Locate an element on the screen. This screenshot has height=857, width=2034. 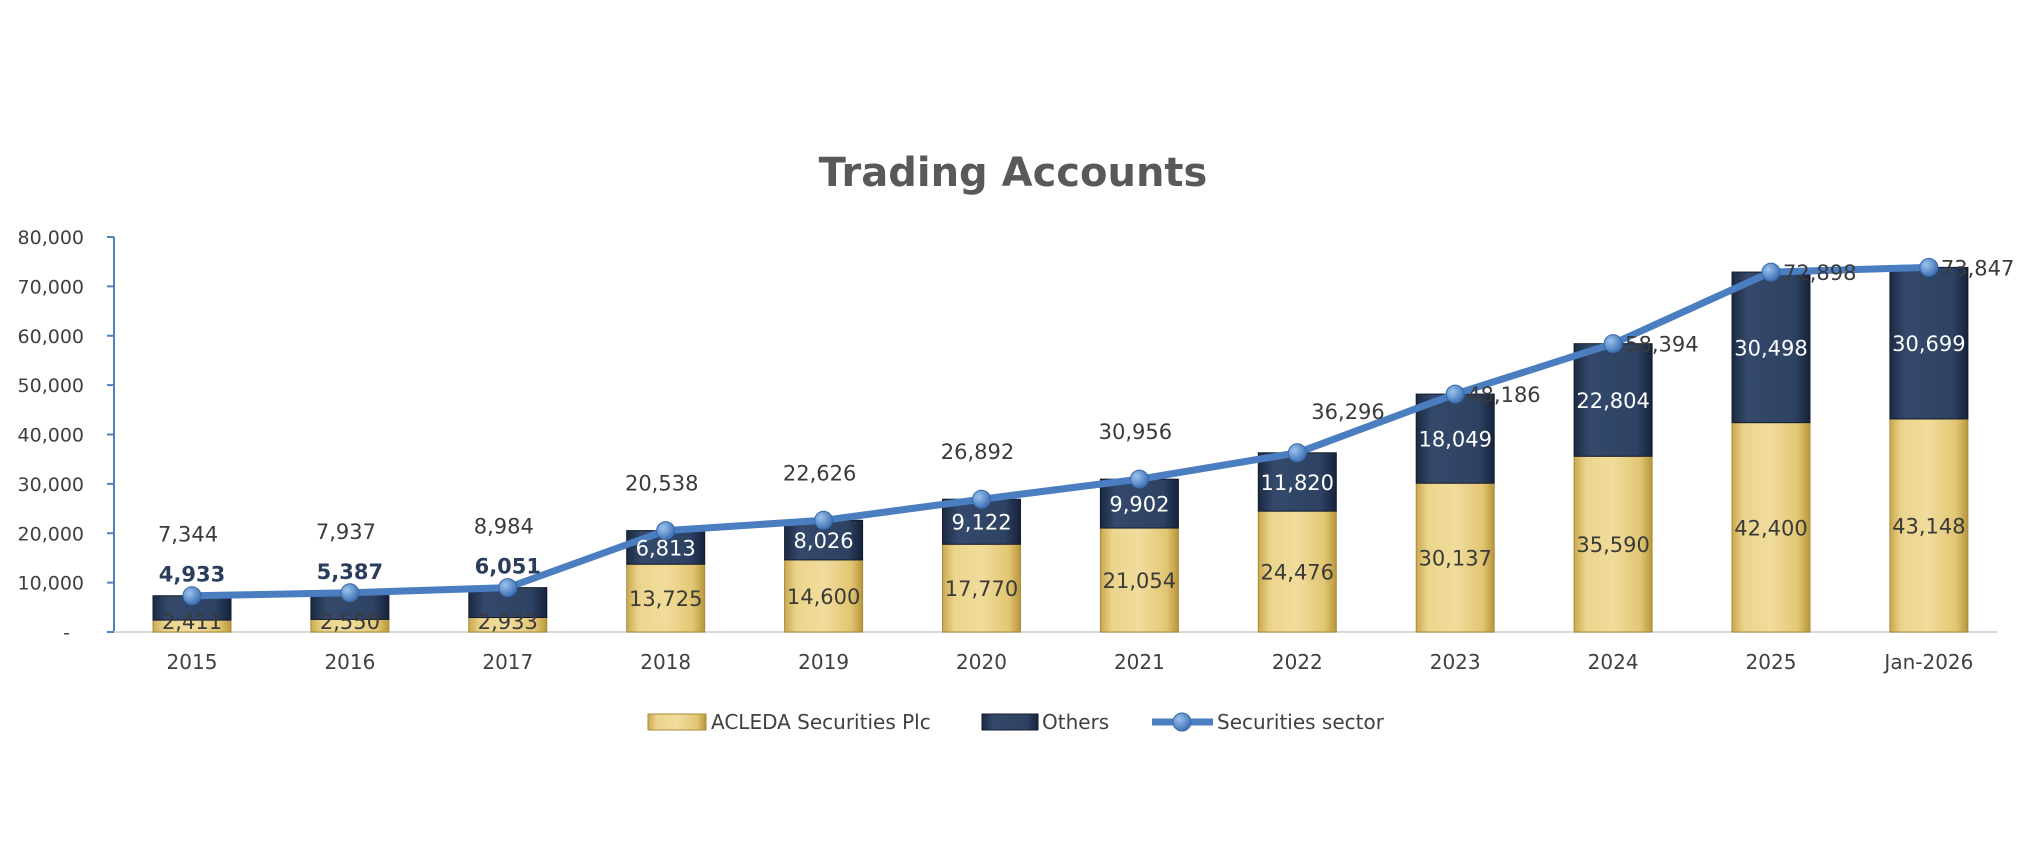
x-tick-label: 2018 is located at coordinates (665, 662).